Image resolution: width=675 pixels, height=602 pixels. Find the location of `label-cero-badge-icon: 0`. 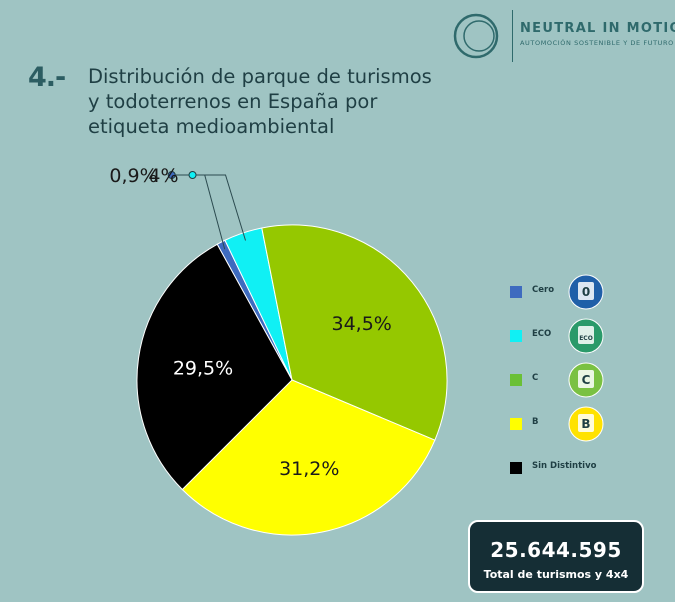

label-cero-badge-icon: 0 is located at coordinates (586, 292).